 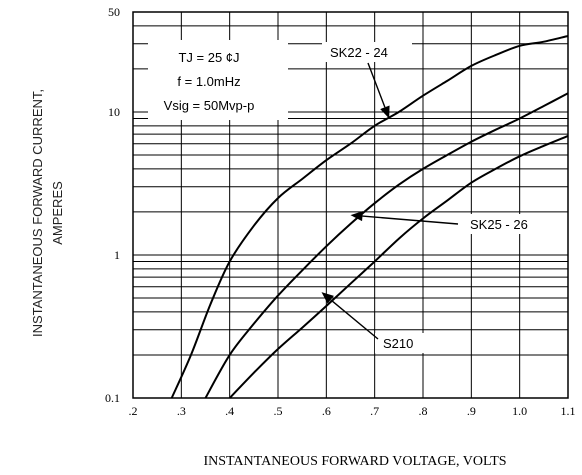 I want to click on condition-text: Vsig = 50Mvp-p, so click(x=209, y=105).